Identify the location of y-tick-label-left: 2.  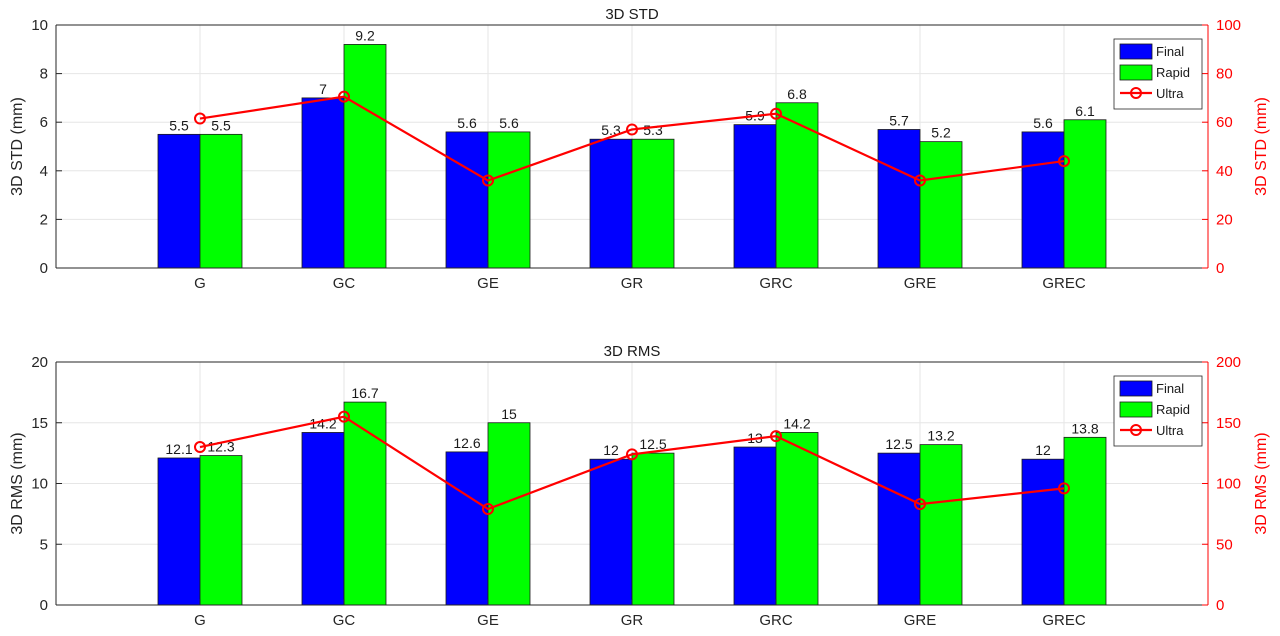
(44, 219).